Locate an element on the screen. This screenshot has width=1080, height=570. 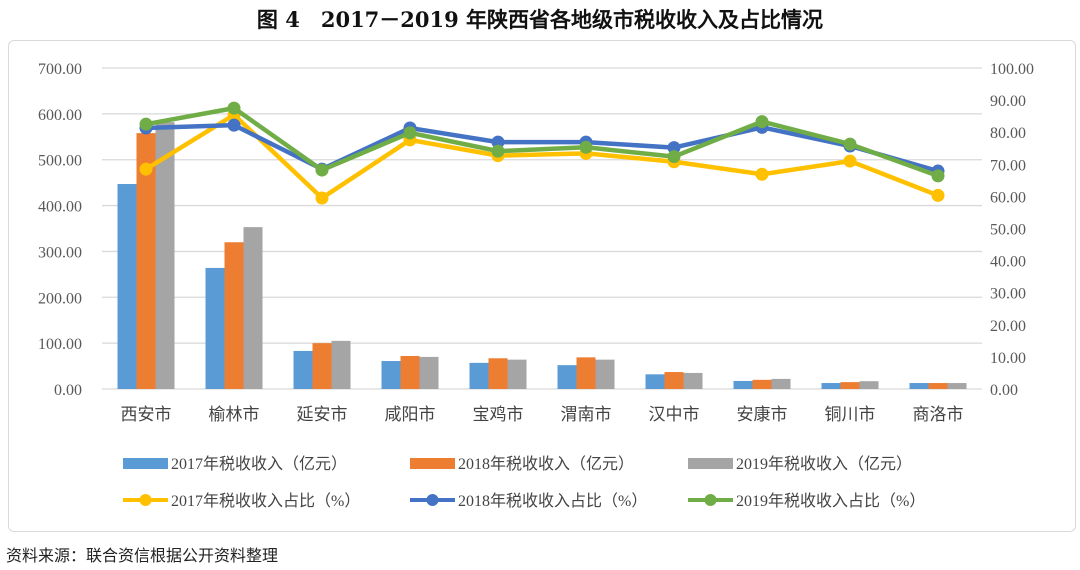
right-axis-tick: 60.00 is located at coordinates (1008, 197).